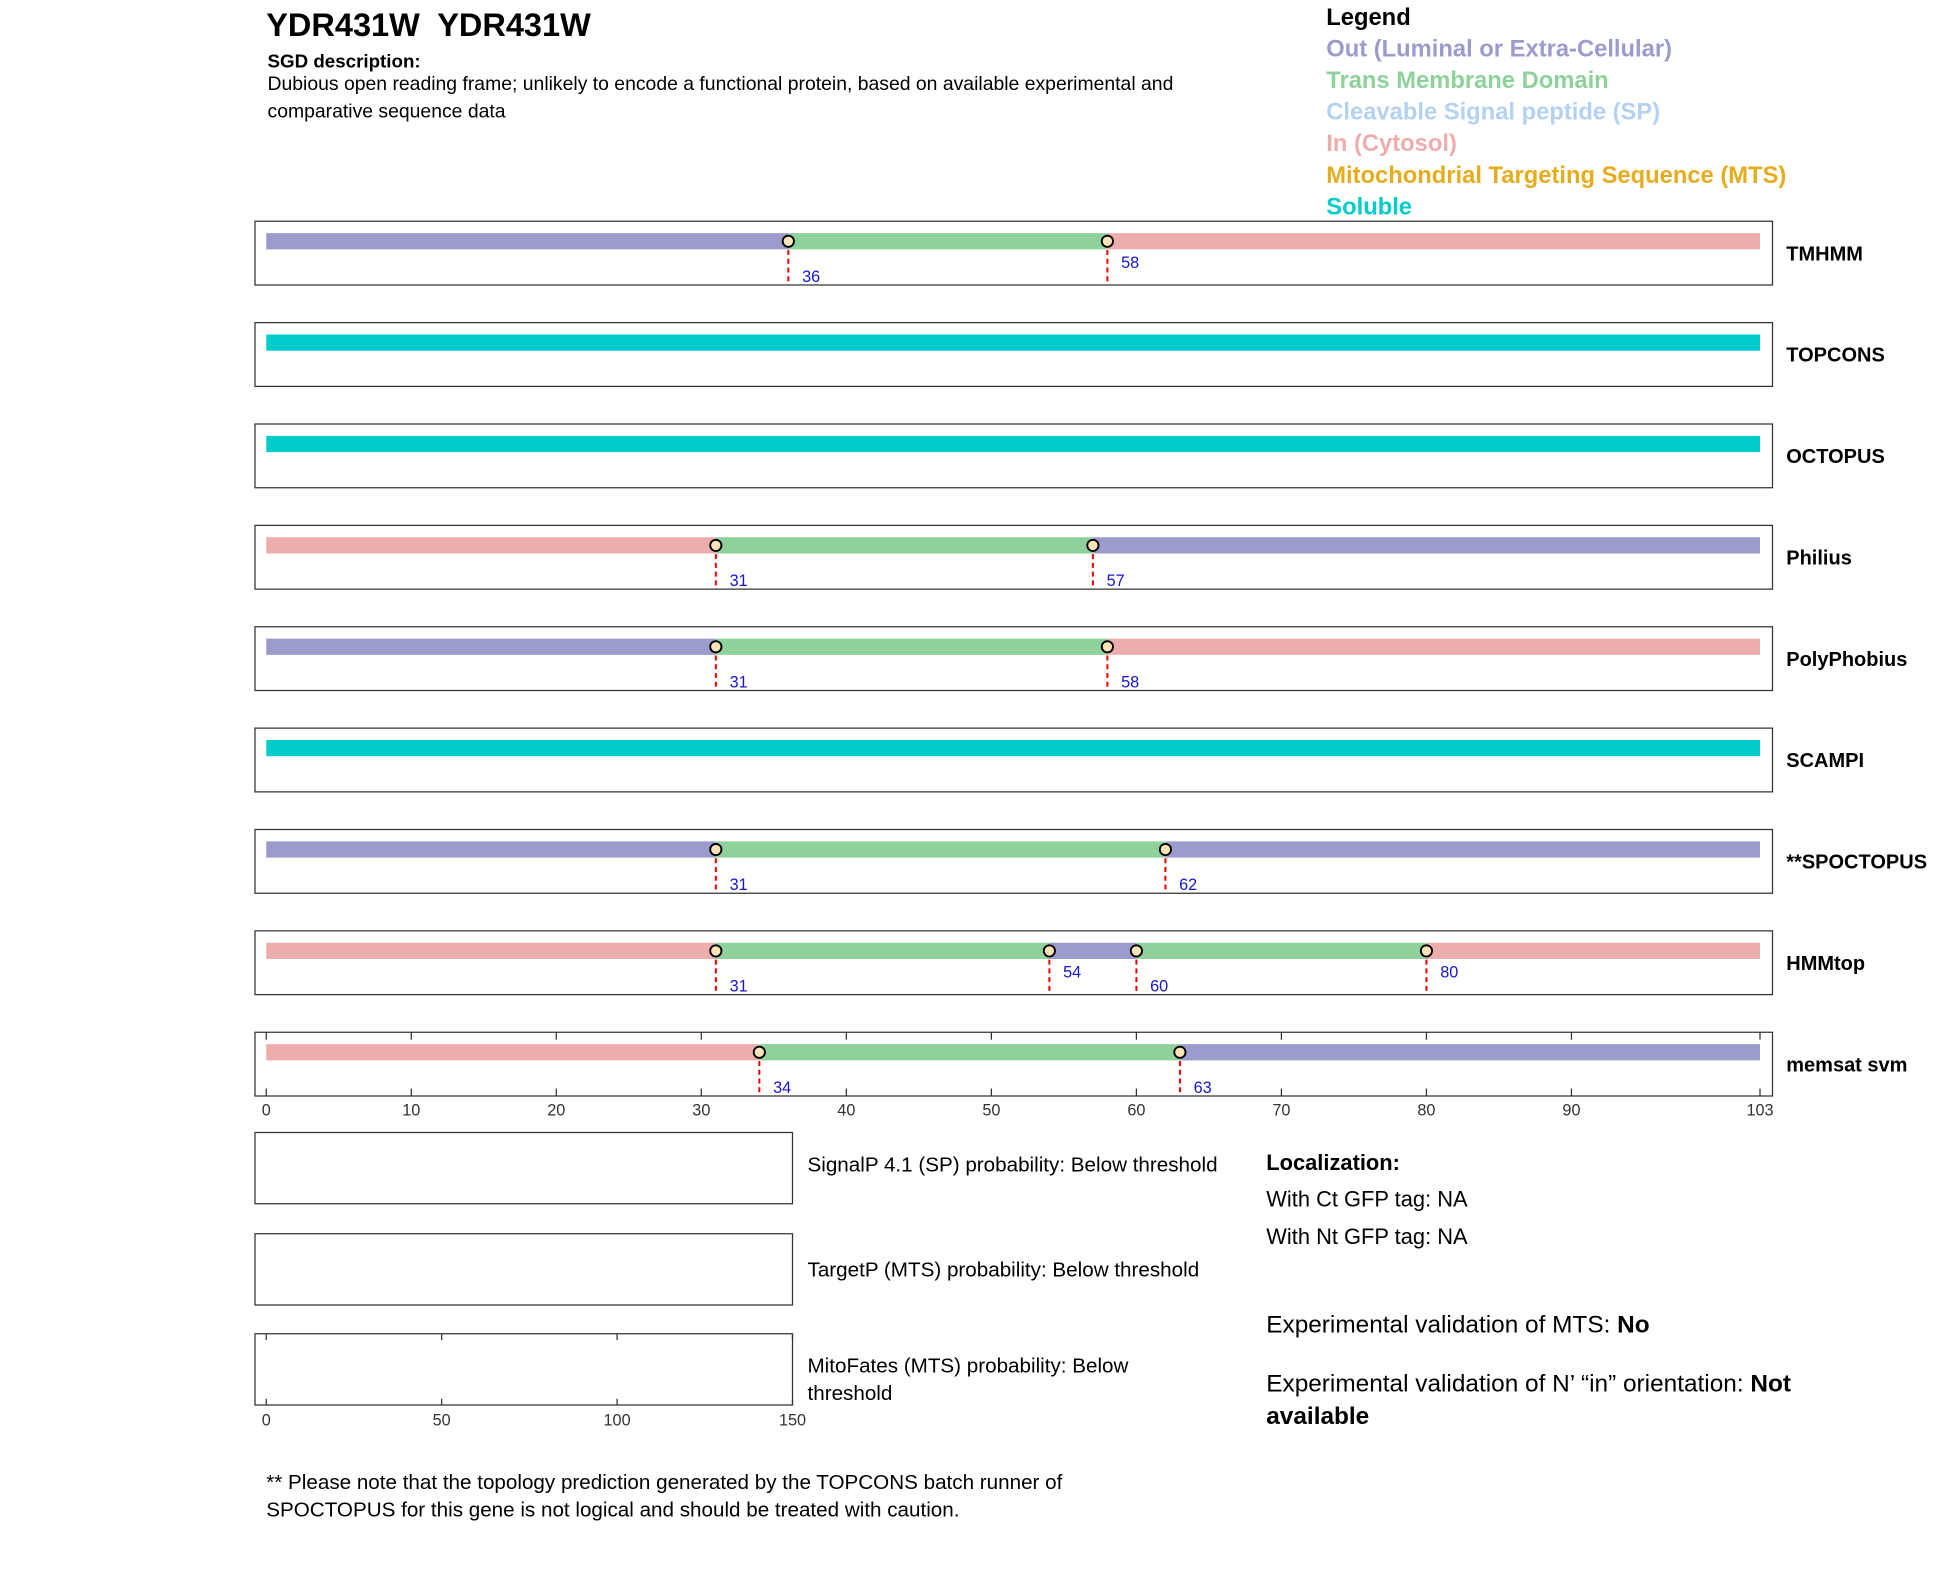 The height and width of the screenshot is (1573, 1950). I want to click on x-tick-label: 70, so click(1281, 1110).